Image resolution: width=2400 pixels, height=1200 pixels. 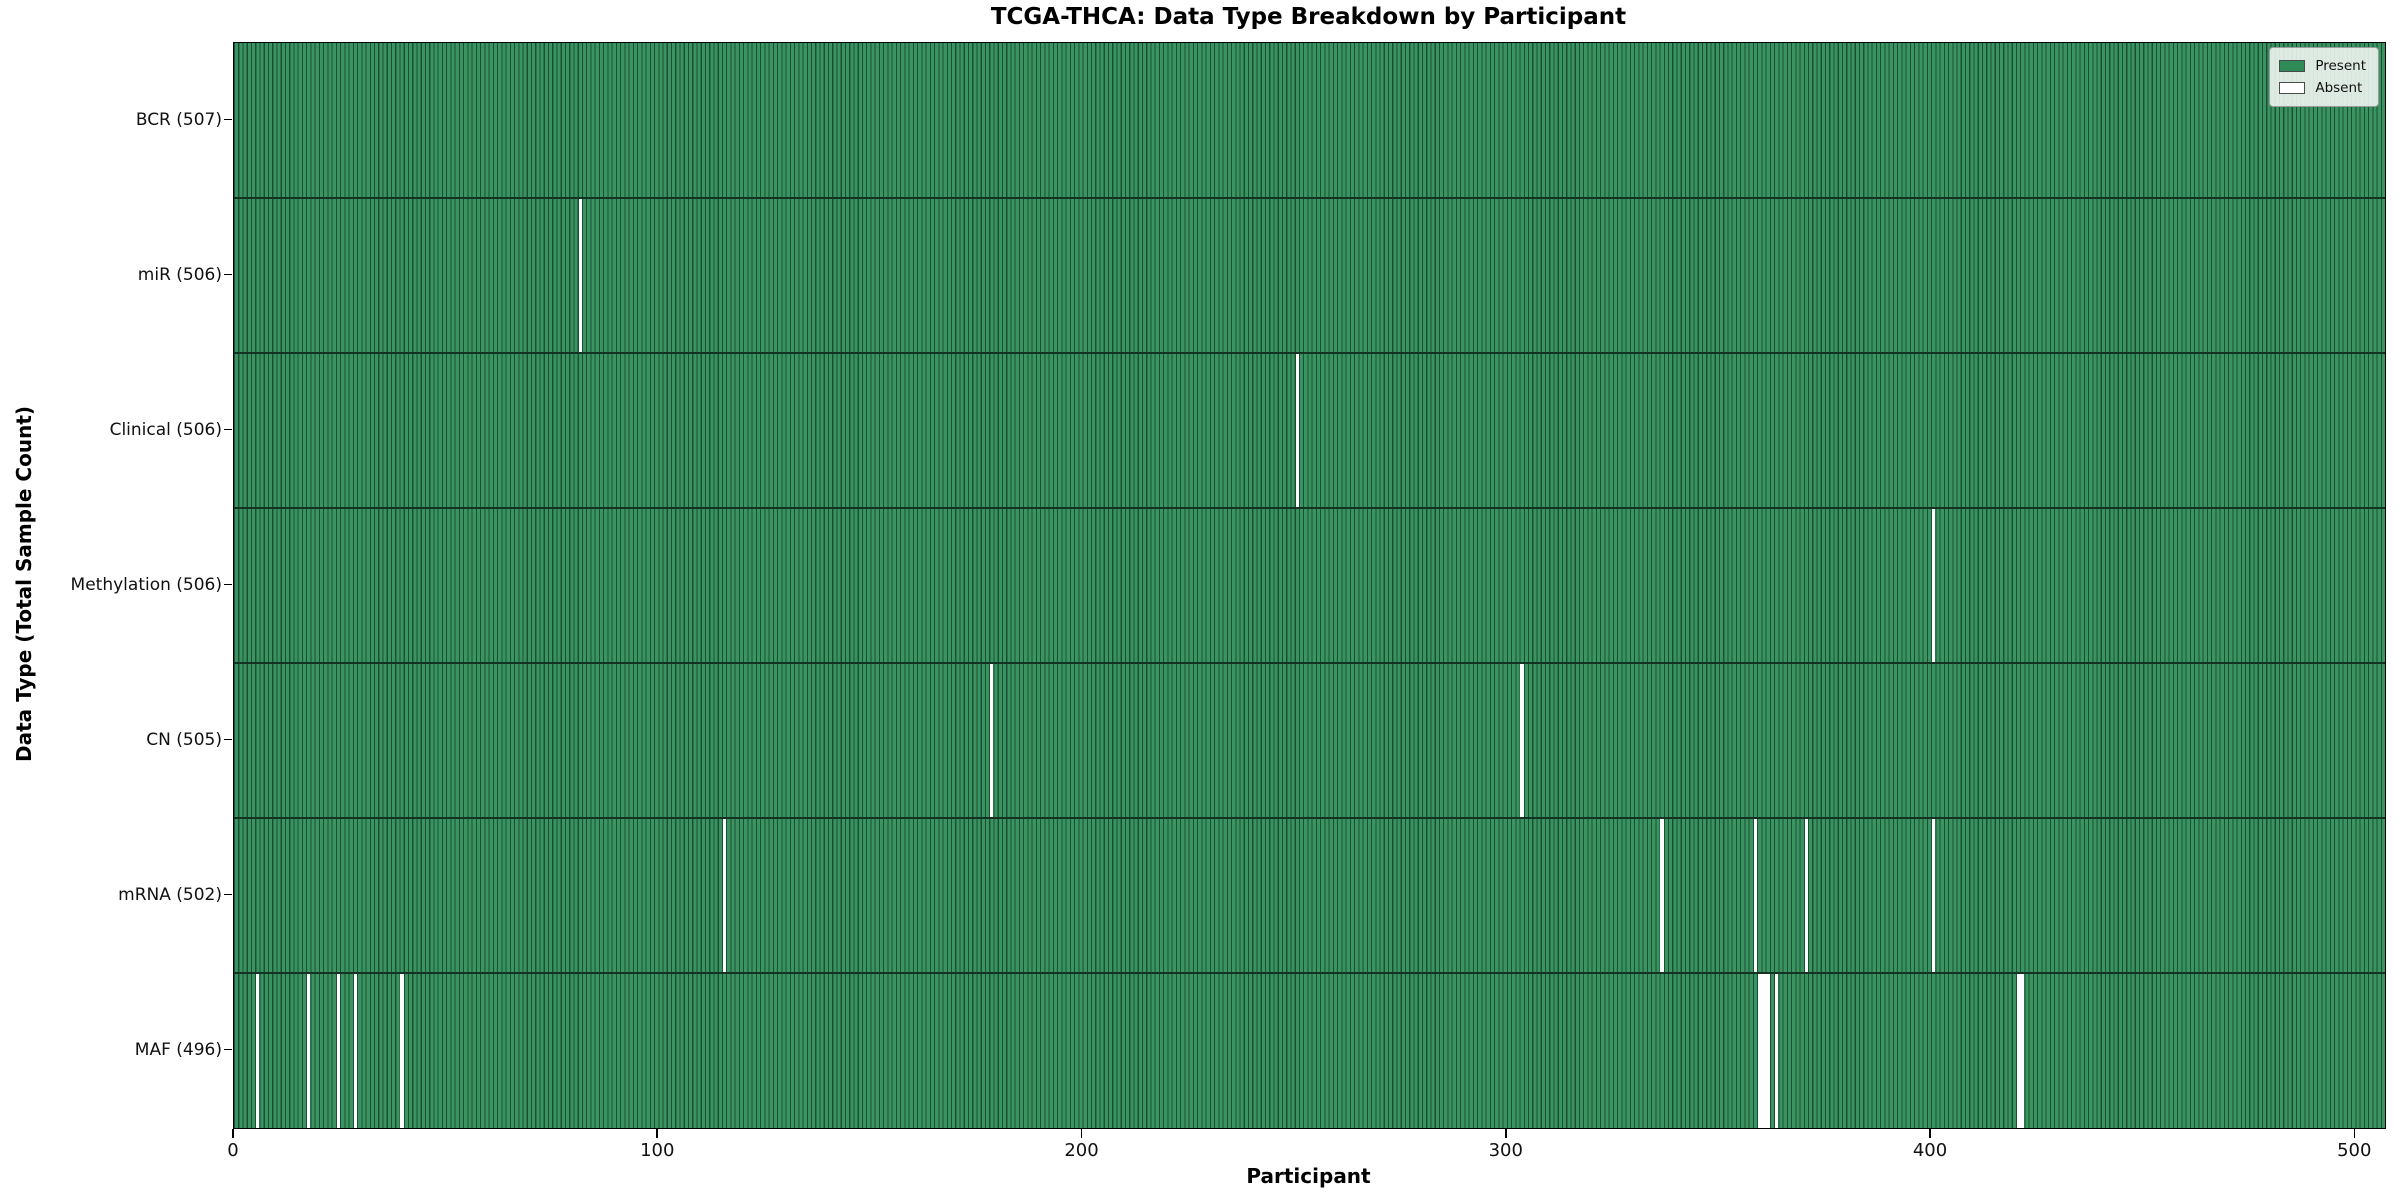 I want to click on y-tick-label-bcr: BCR (507), so click(x=178, y=119).